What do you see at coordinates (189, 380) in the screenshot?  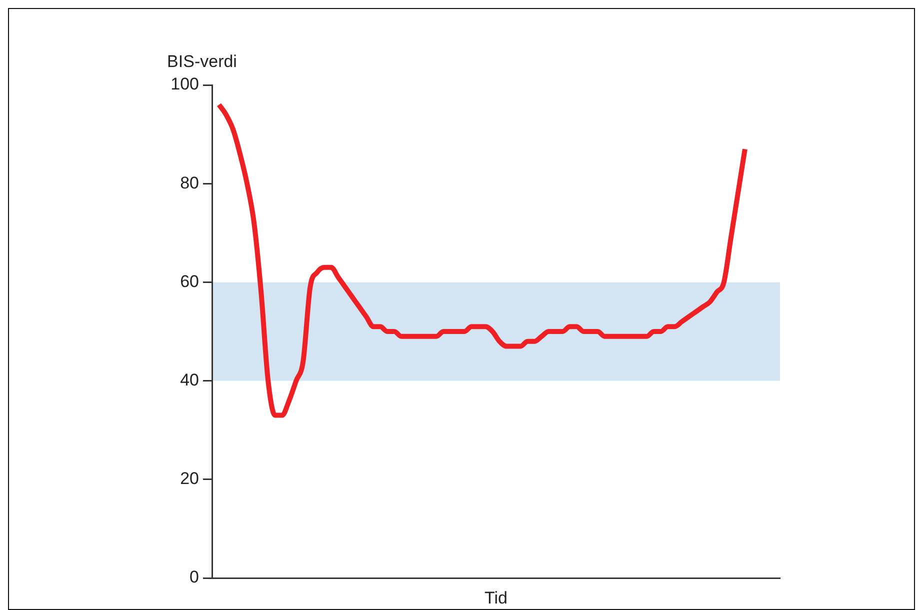 I see `y-tick-label: 40` at bounding box center [189, 380].